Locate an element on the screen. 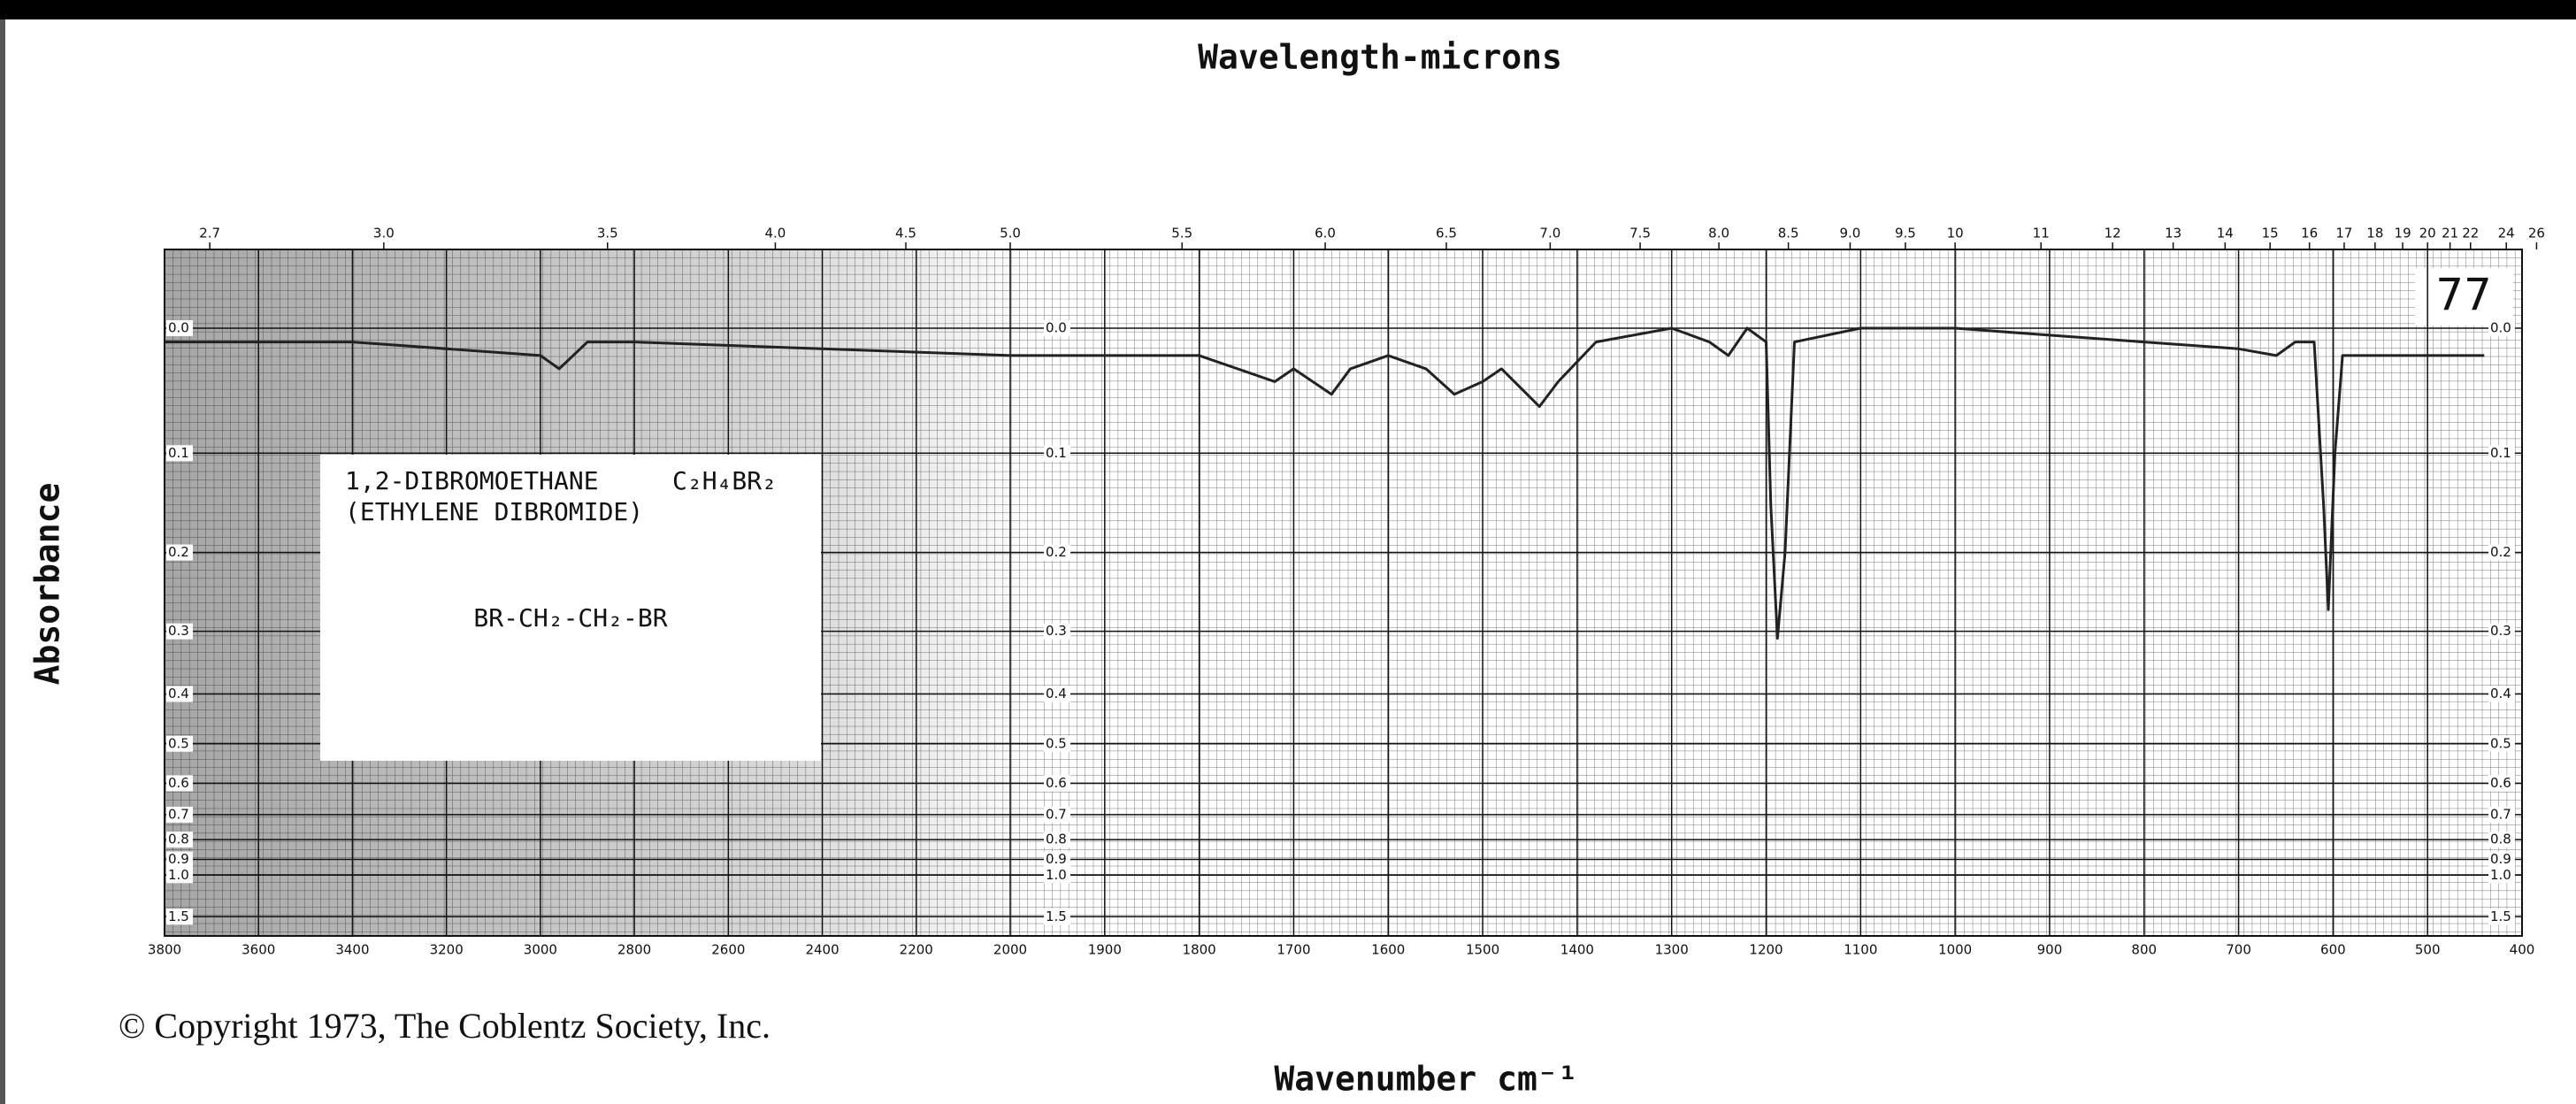 This screenshot has width=2576, height=1104. x2-tick-label: 13 is located at coordinates (2173, 234).